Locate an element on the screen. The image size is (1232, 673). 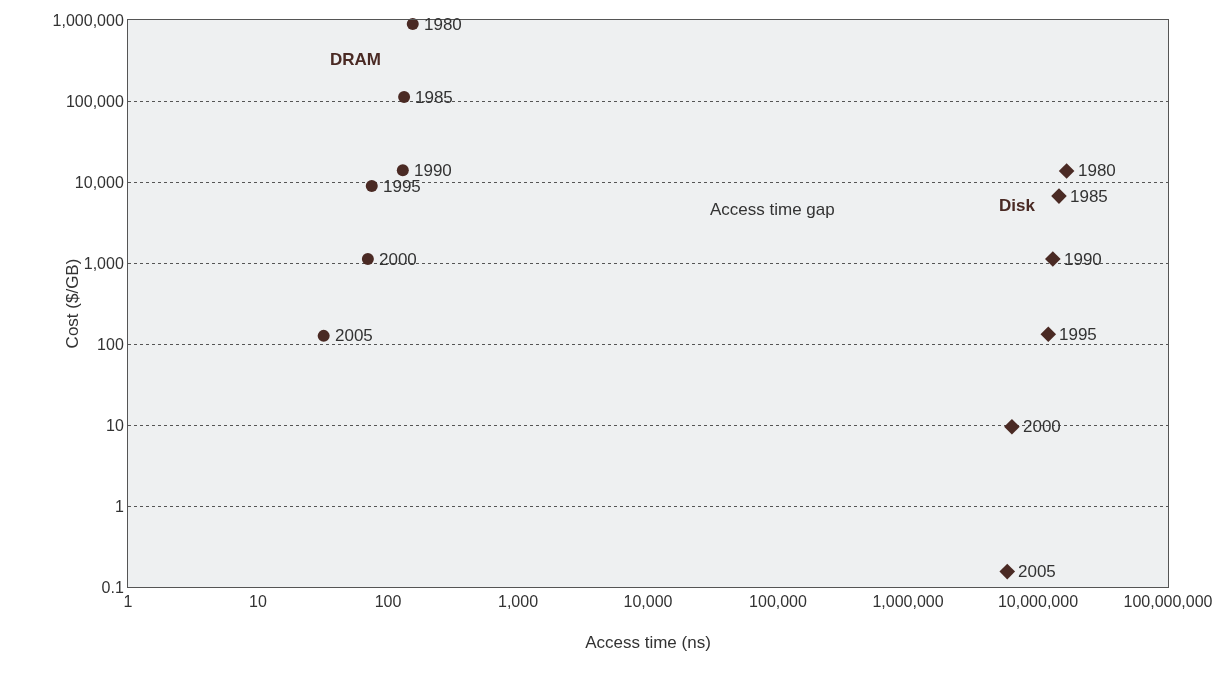
x-tick-label: 100 is located at coordinates (388, 602).